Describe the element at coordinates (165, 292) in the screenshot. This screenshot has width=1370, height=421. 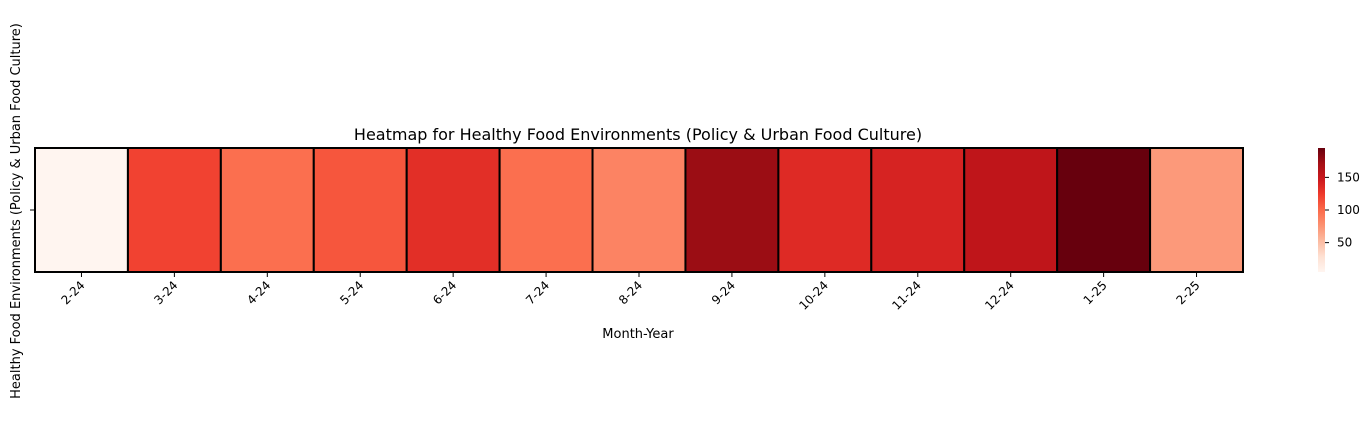
I see `x-tick-label: 3-24` at that location.